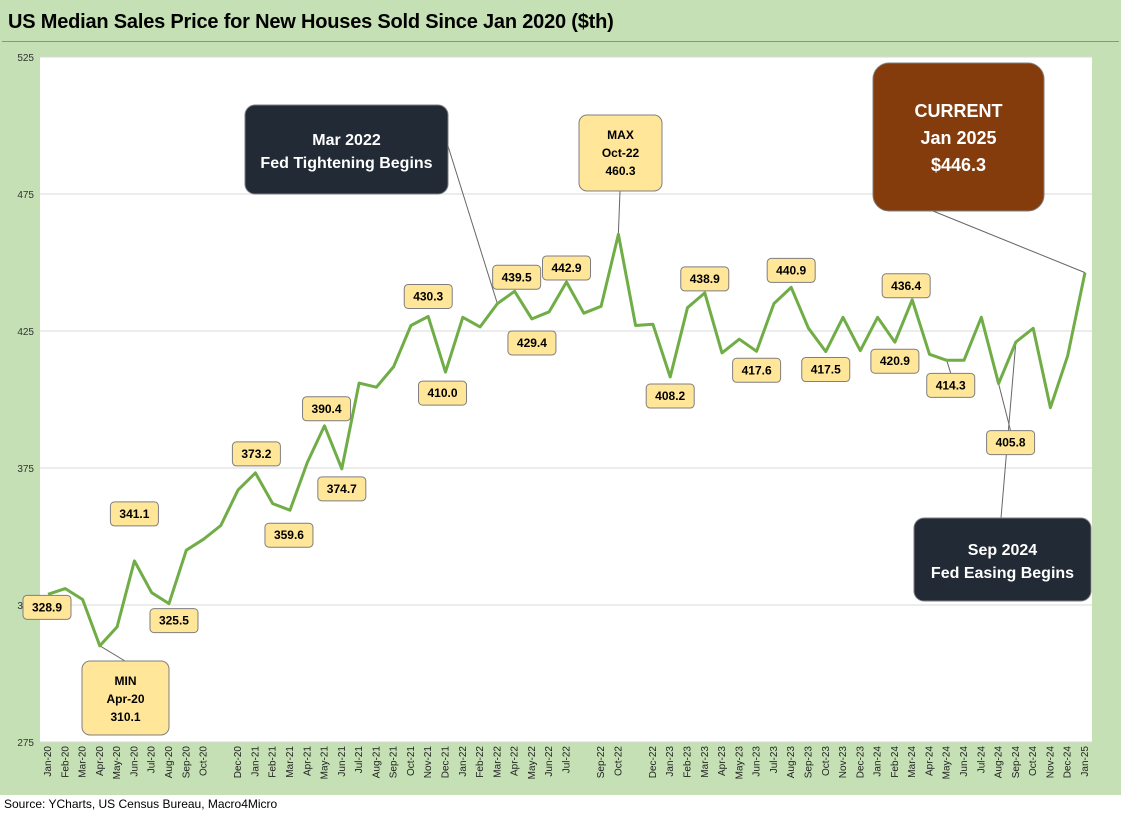  Describe the element at coordinates (255, 761) in the screenshot. I see `x-tick-label: Jan-21` at that location.